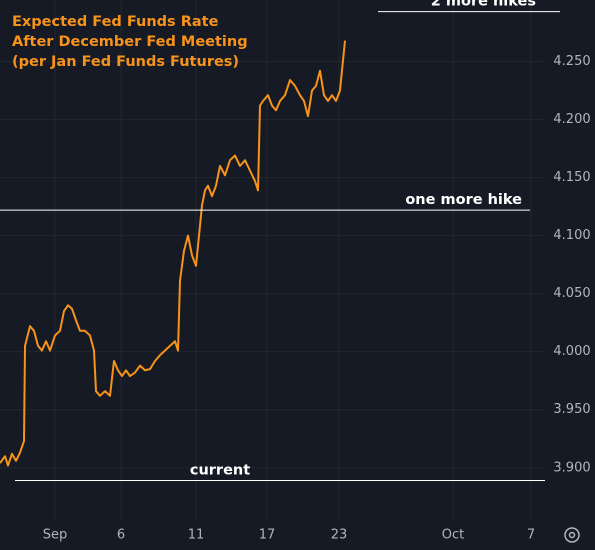 The width and height of the screenshot is (595, 550). Describe the element at coordinates (453, 535) in the screenshot. I see `x-tick-label: Oct` at that location.